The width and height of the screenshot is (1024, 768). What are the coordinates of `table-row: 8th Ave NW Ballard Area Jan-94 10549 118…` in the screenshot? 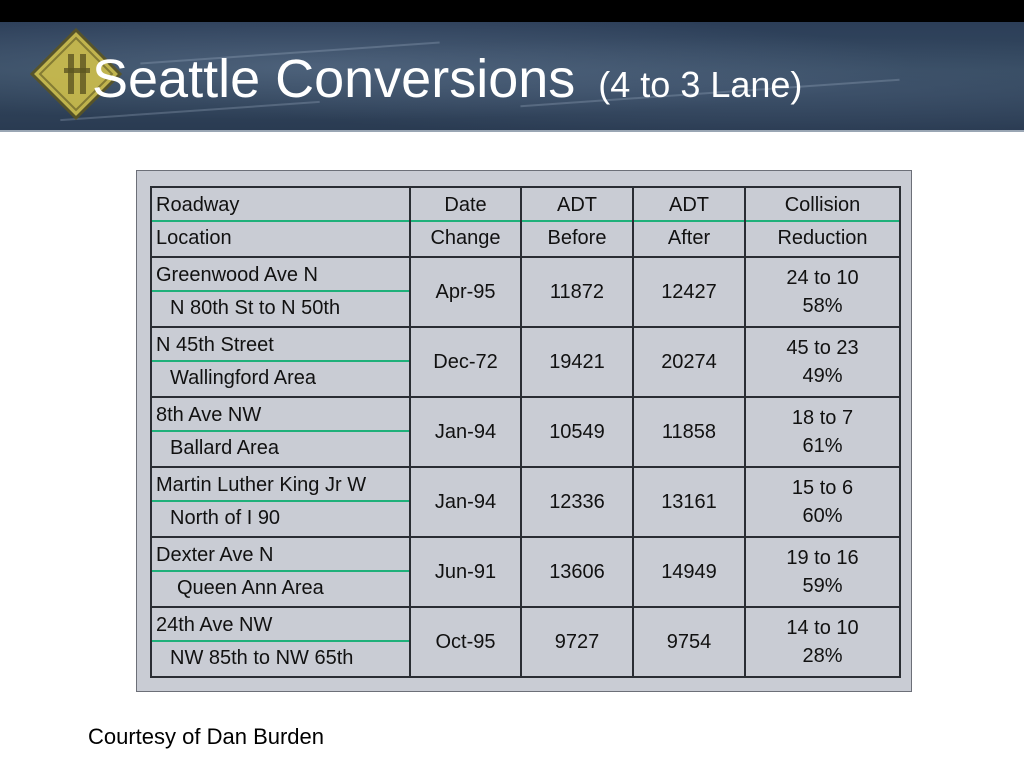 It's located at (525, 432).